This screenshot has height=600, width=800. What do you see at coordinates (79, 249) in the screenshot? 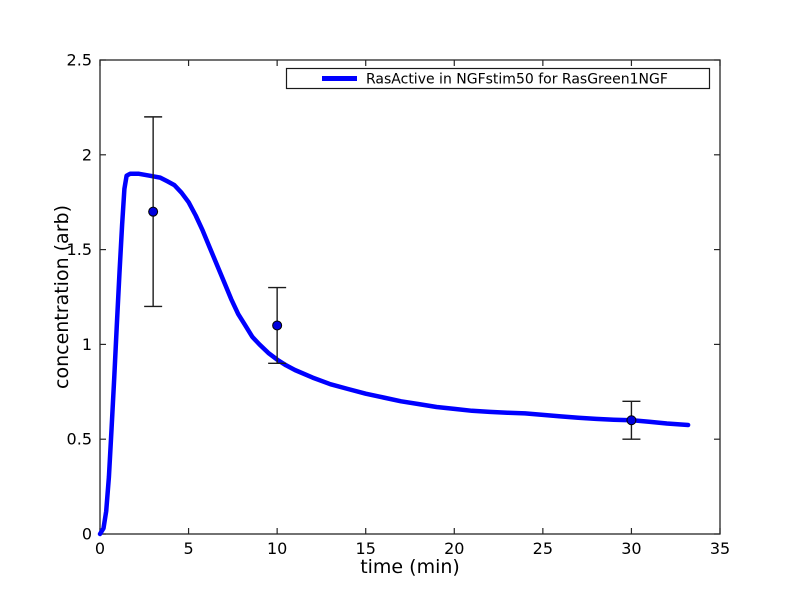
I see `y-tick-label: 1.5` at bounding box center [79, 249].